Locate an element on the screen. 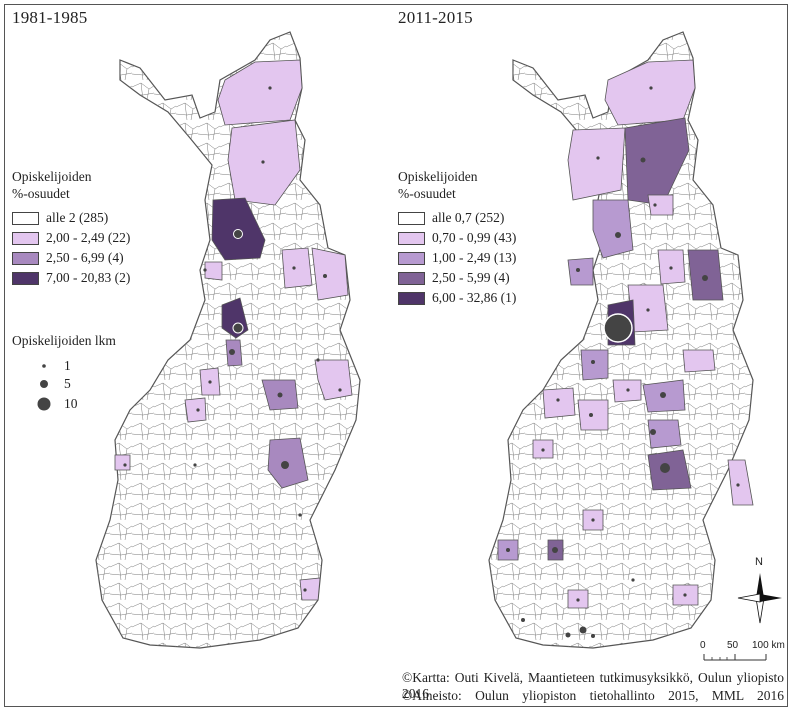 The image size is (794, 713). legend-row: 0,70 - 0,99 (43) is located at coordinates (457, 238).